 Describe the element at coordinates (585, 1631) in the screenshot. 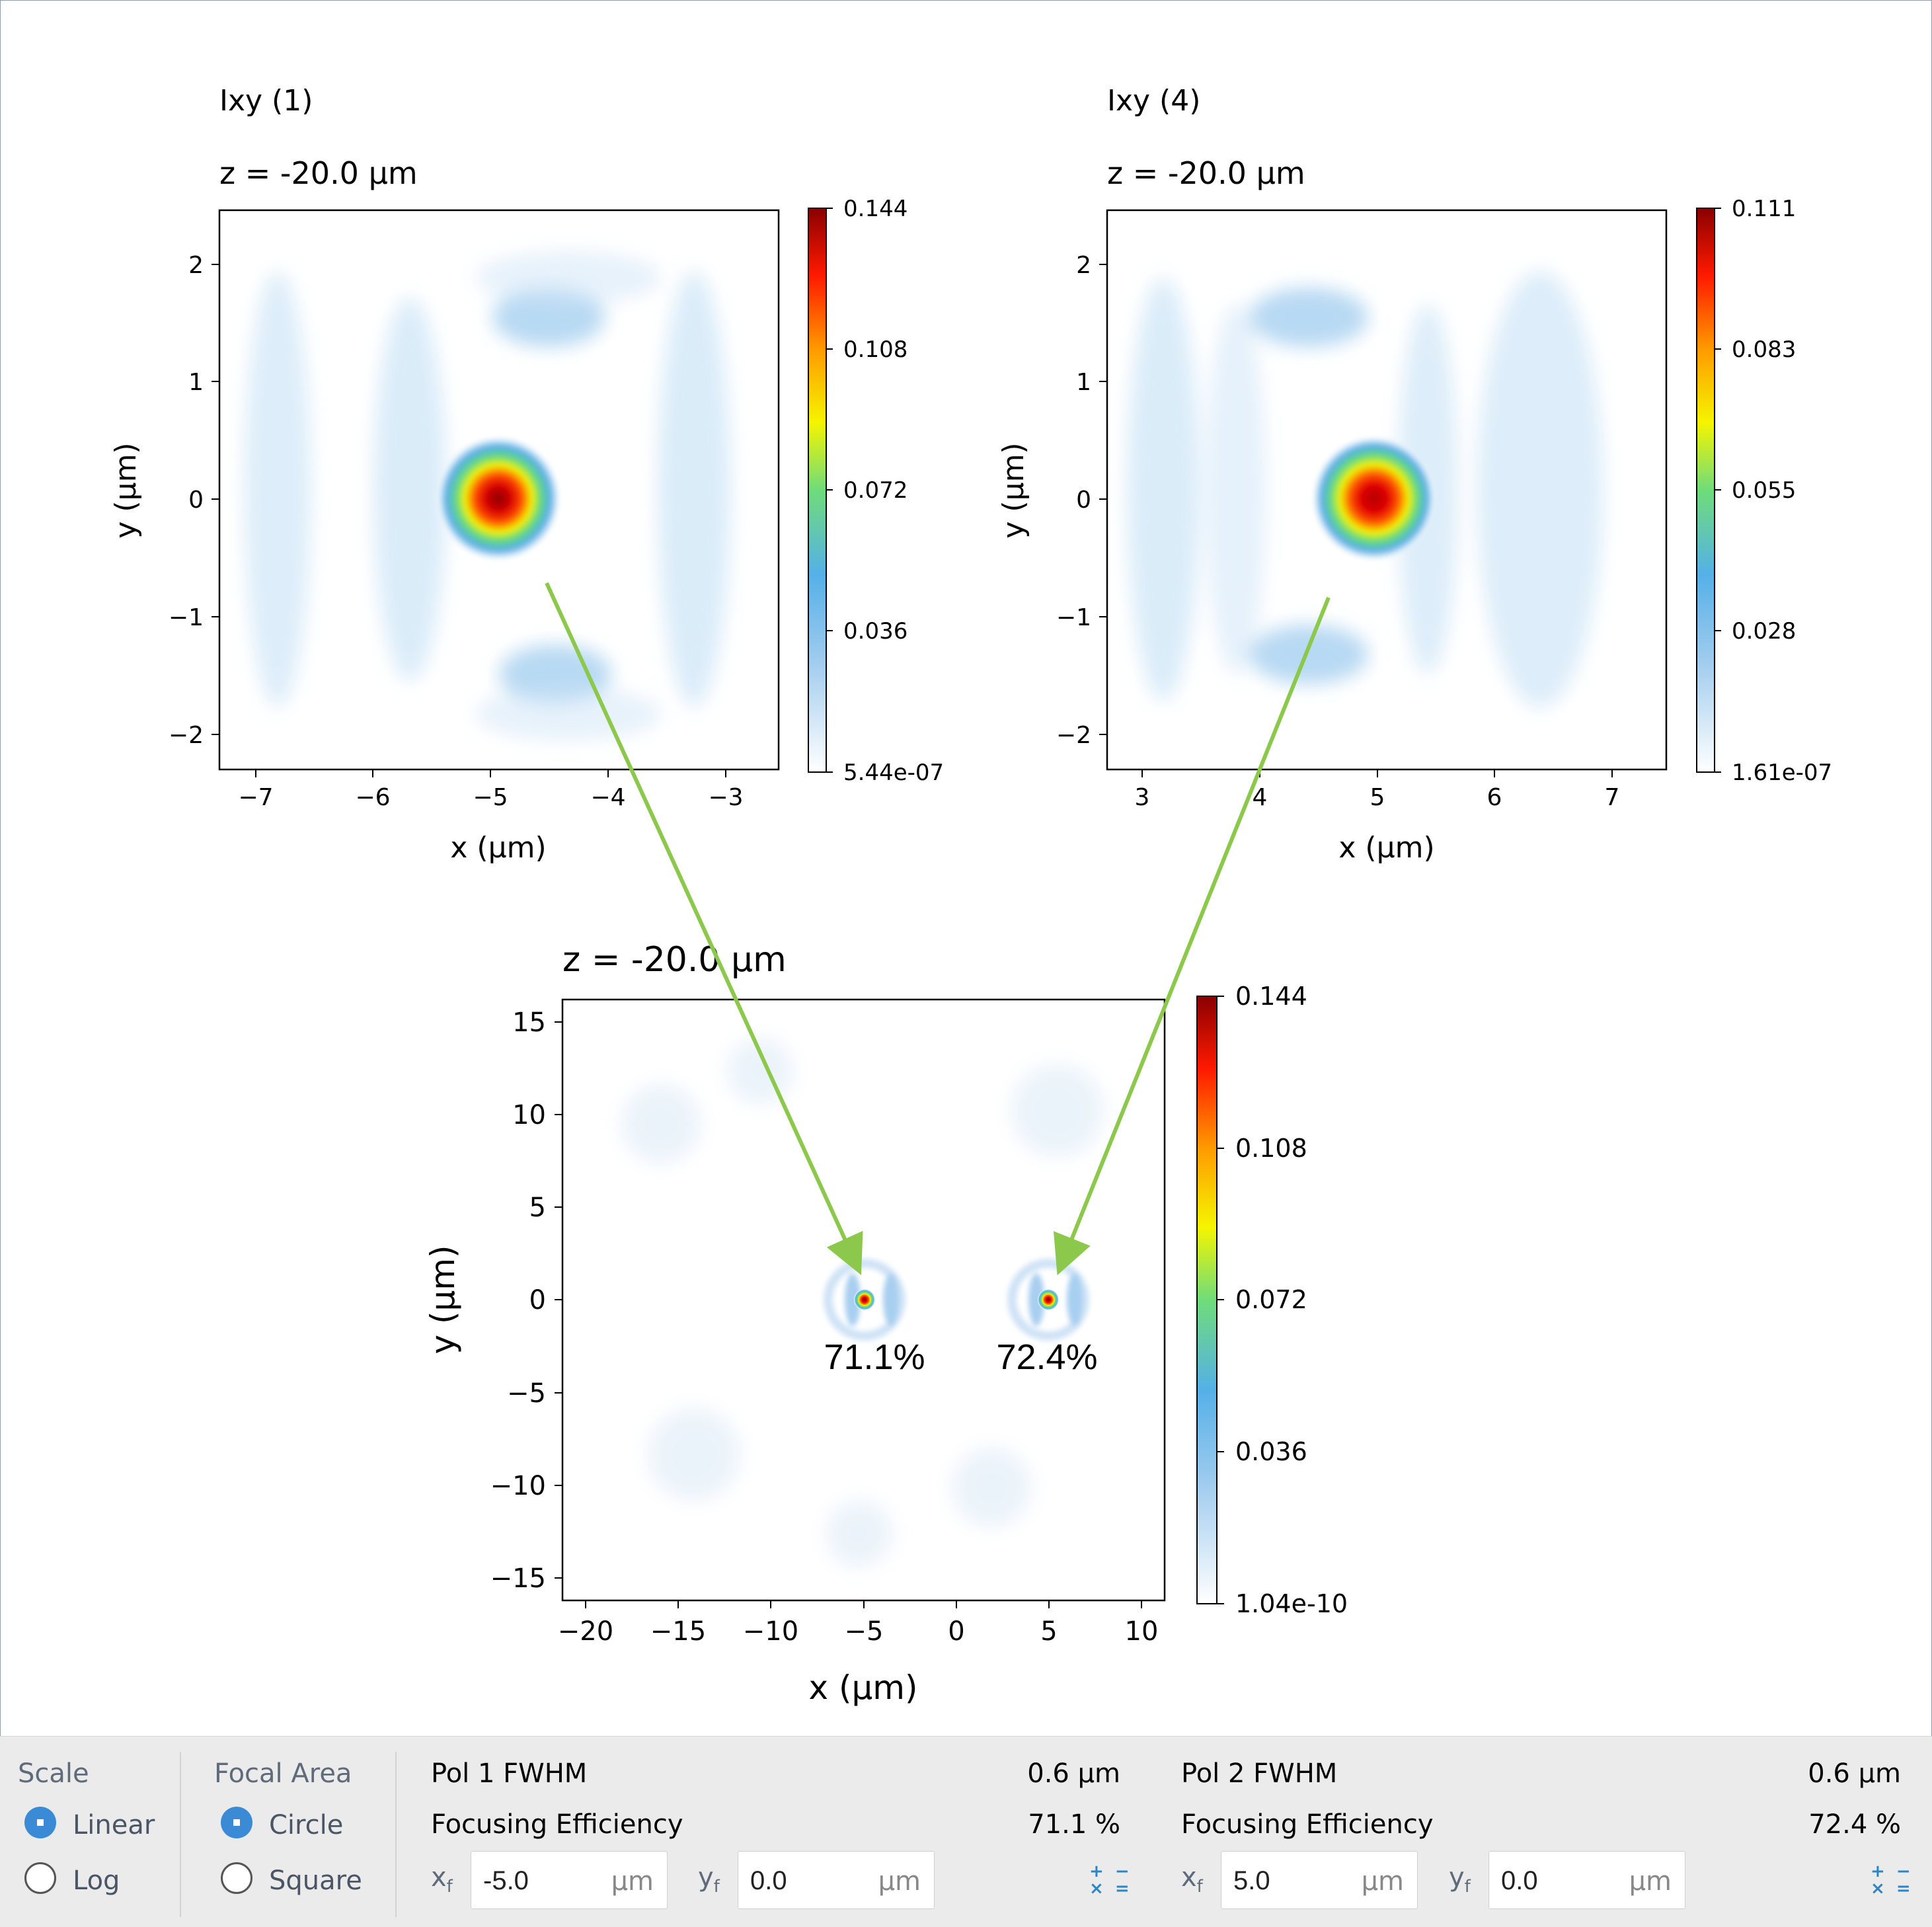

I see `x-tick: −20` at that location.